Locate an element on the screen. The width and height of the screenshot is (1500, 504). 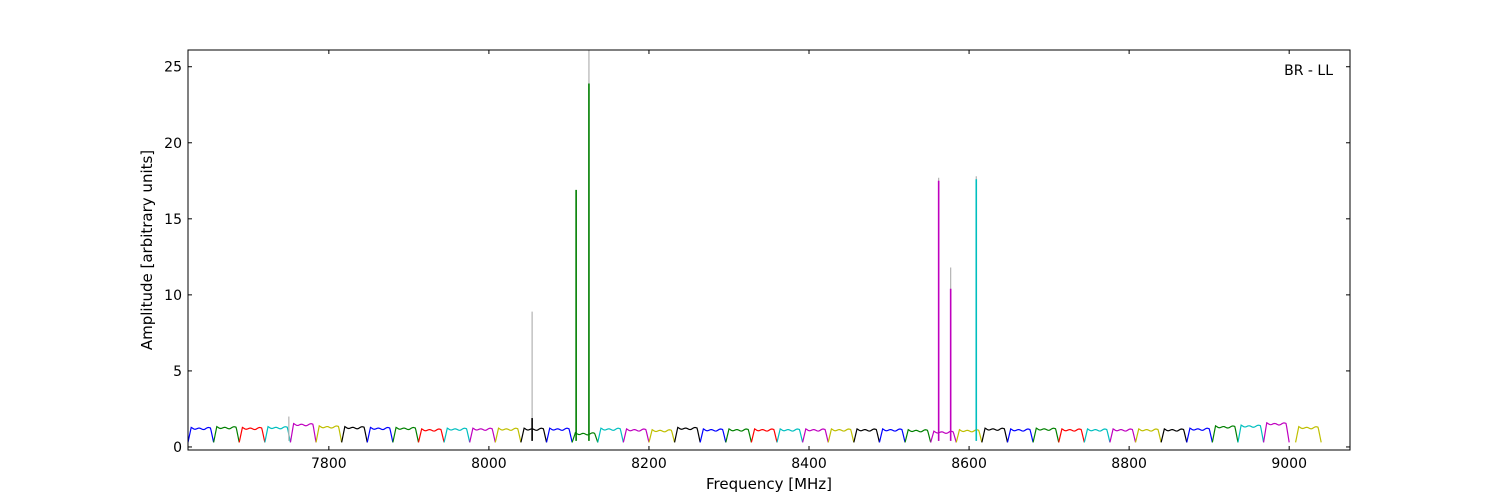
channel-18-line is located at coordinates (662, 435).